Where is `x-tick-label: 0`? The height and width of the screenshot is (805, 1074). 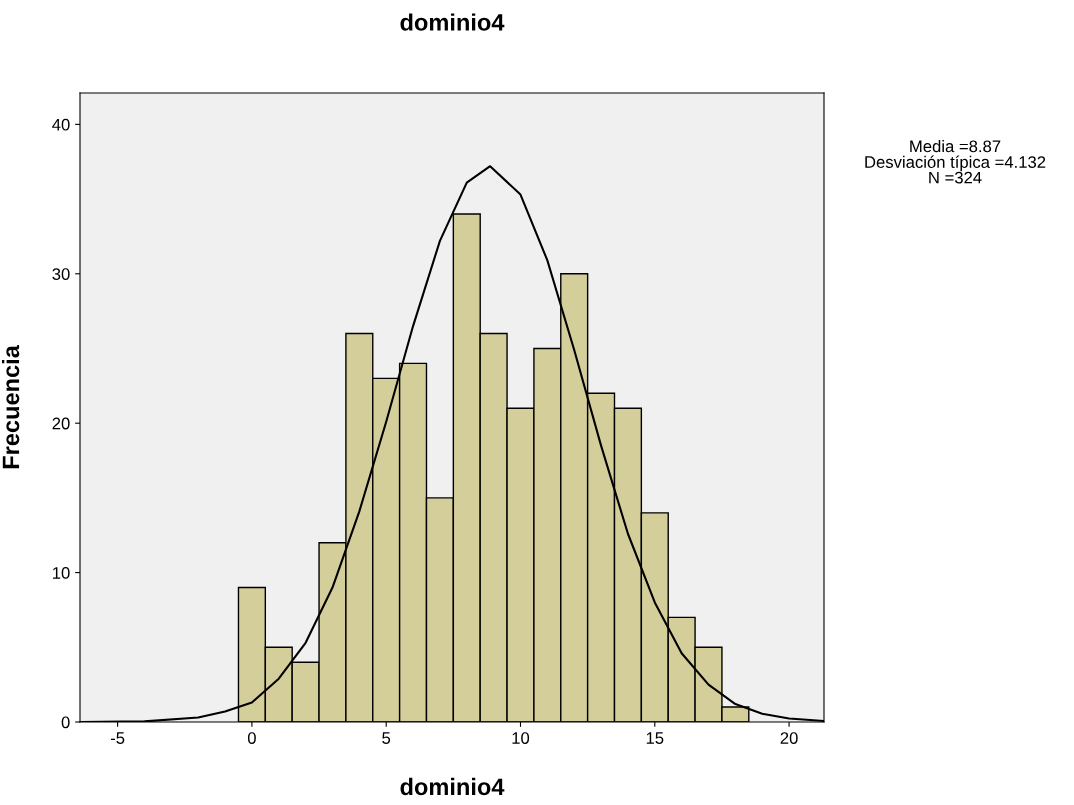
x-tick-label: 0 is located at coordinates (251, 738).